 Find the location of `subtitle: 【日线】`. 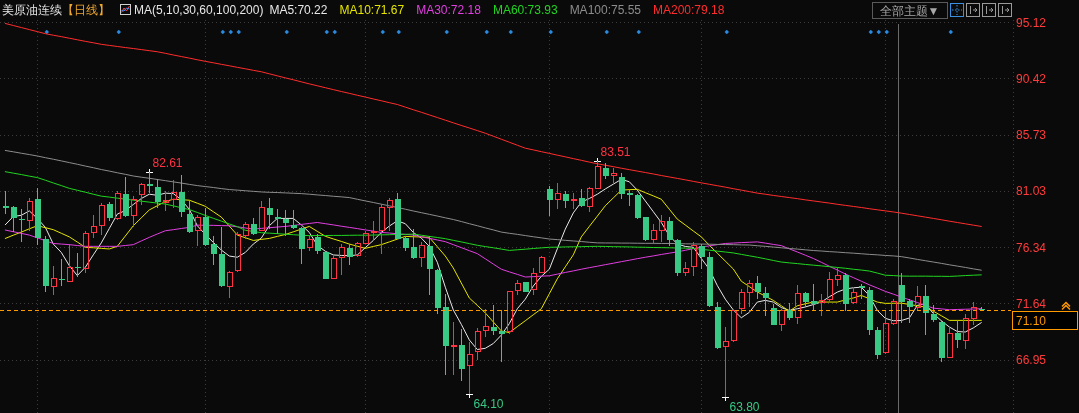

subtitle: 【日线】 is located at coordinates (86, 10).